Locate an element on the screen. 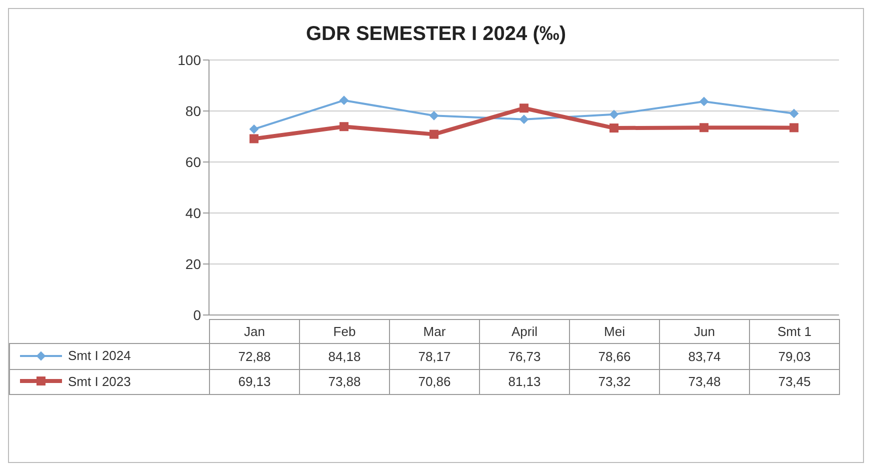 The height and width of the screenshot is (473, 872). chart-title: GDR SEMESTER I 2024 (‰) is located at coordinates (436, 34).